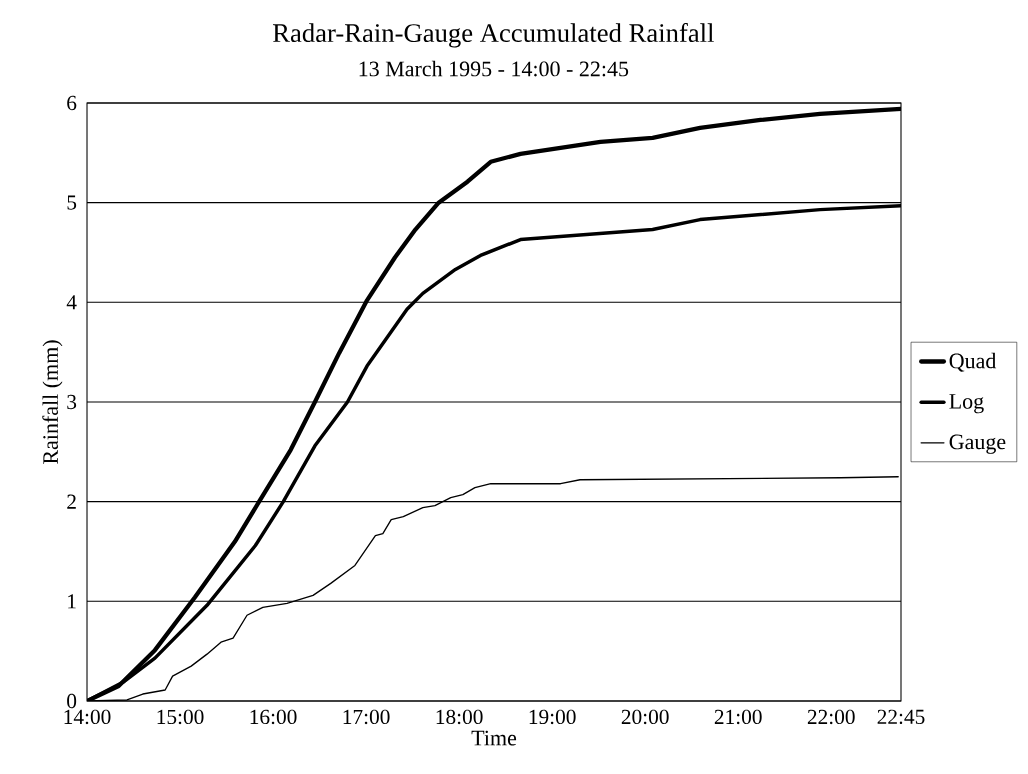  Describe the element at coordinates (71, 501) in the screenshot. I see `y-tick-label: 2` at that location.